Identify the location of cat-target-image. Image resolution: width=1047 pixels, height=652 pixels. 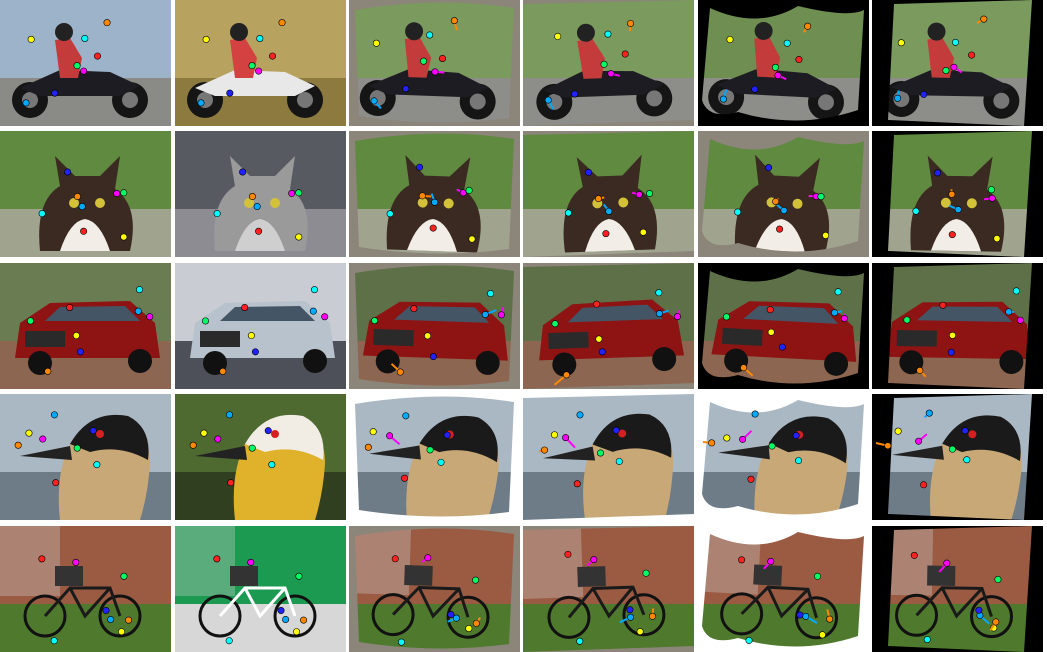
(260, 194).